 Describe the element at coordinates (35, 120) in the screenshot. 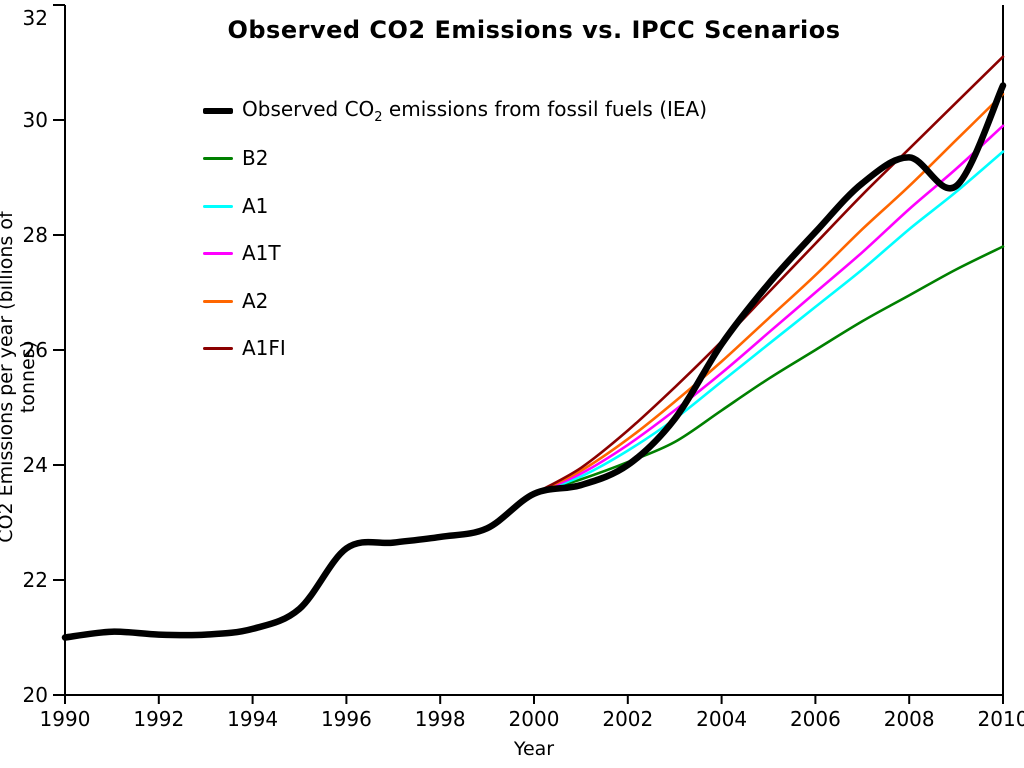

I see `y-tick-label: 30` at that location.